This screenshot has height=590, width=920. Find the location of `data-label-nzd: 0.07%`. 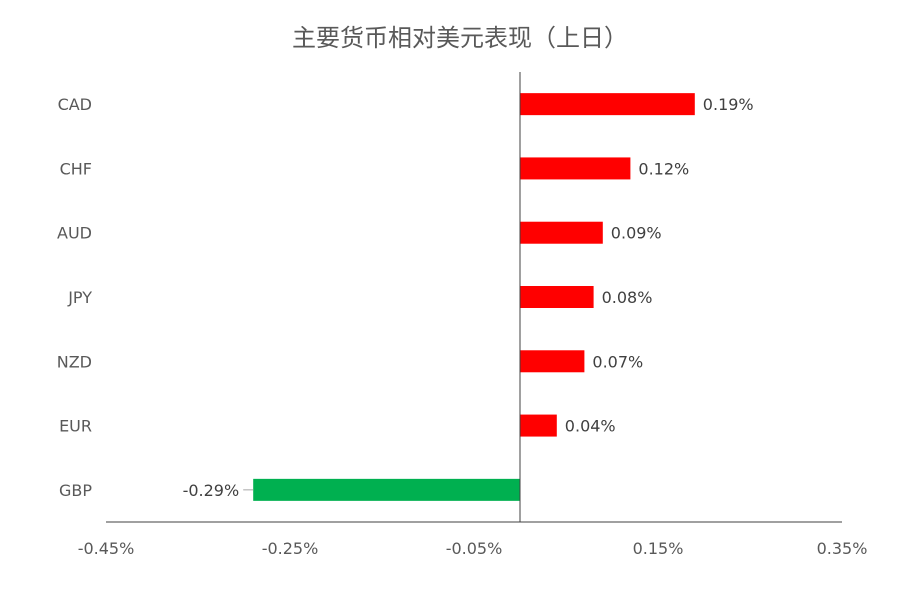

data-label-nzd: 0.07% is located at coordinates (617, 361).